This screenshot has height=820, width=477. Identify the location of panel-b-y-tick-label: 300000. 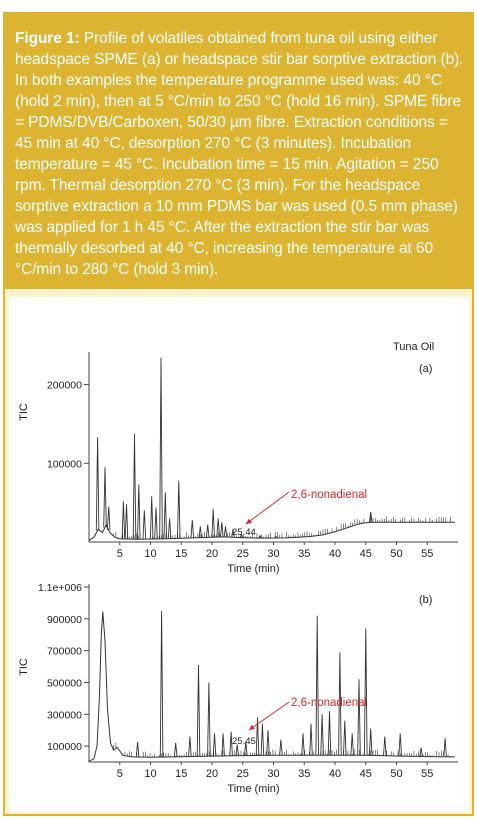
(64, 715).